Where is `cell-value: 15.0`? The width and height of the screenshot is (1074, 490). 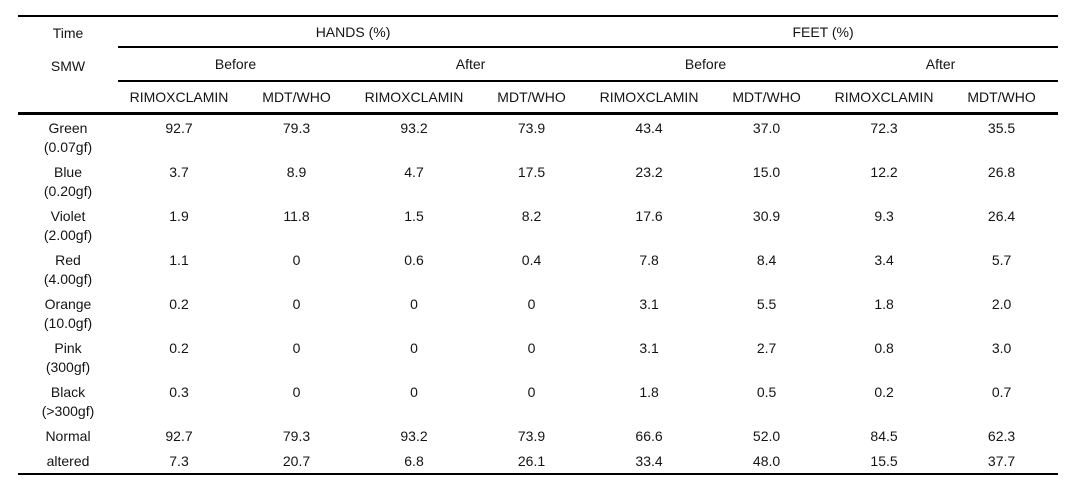 cell-value: 15.0 is located at coordinates (766, 171).